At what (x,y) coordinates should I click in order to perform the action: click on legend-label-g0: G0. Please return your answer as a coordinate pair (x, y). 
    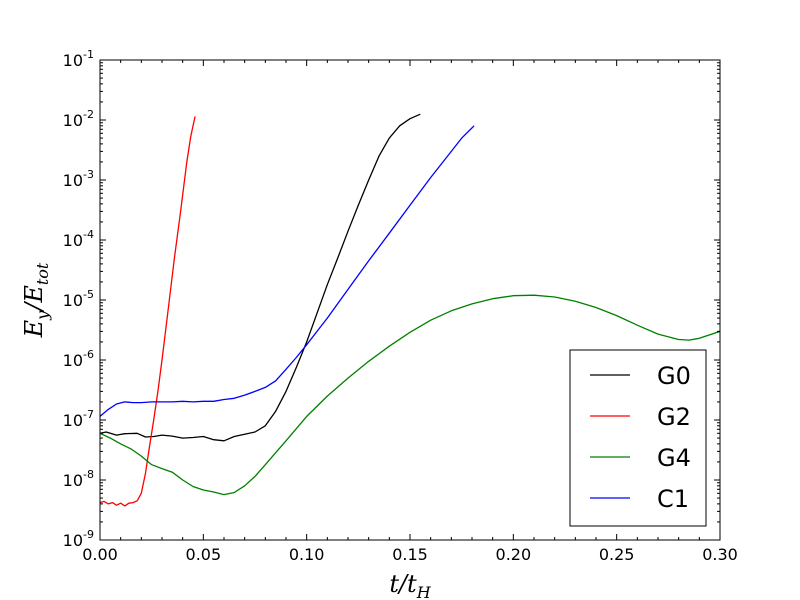
    Looking at the image, I should click on (674, 376).